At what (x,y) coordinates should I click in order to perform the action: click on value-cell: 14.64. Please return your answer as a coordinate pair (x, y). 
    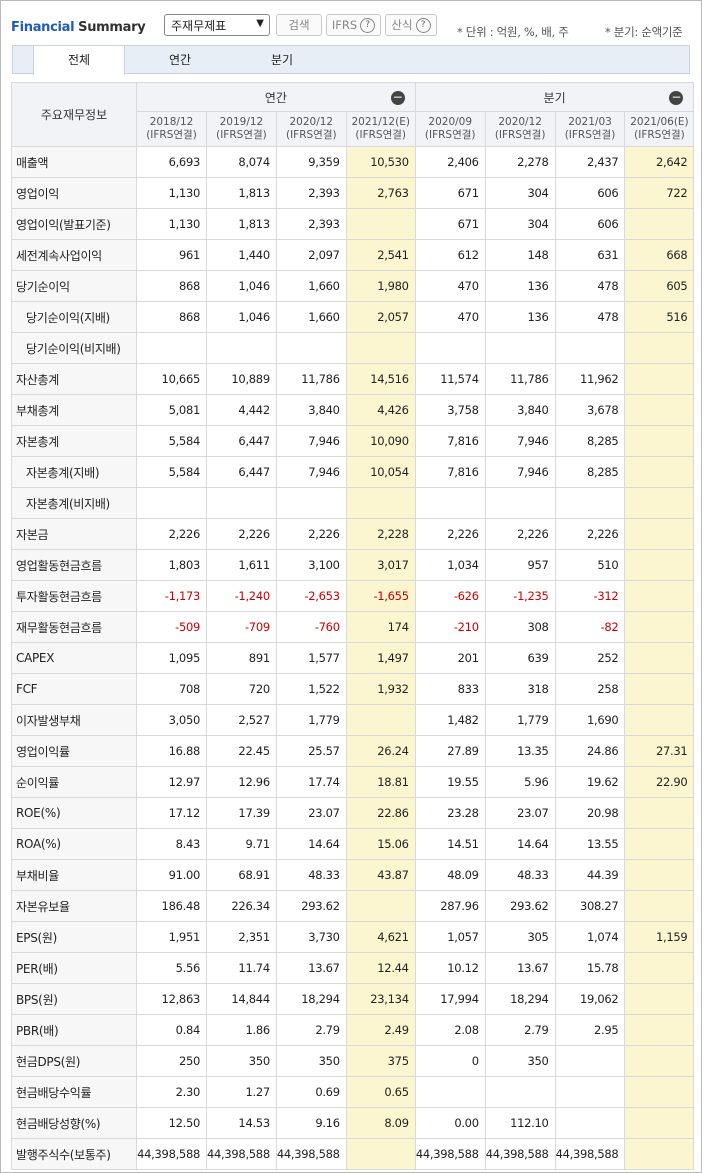
    Looking at the image, I should click on (311, 844).